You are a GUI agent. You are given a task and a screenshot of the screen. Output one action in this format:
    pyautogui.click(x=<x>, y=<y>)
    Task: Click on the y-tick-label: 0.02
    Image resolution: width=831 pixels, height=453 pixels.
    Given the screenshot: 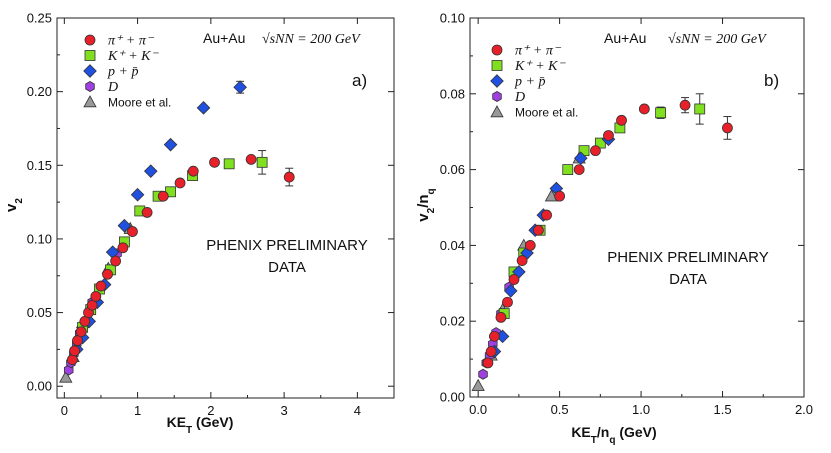 What is the action you would take?
    pyautogui.click(x=452, y=321)
    